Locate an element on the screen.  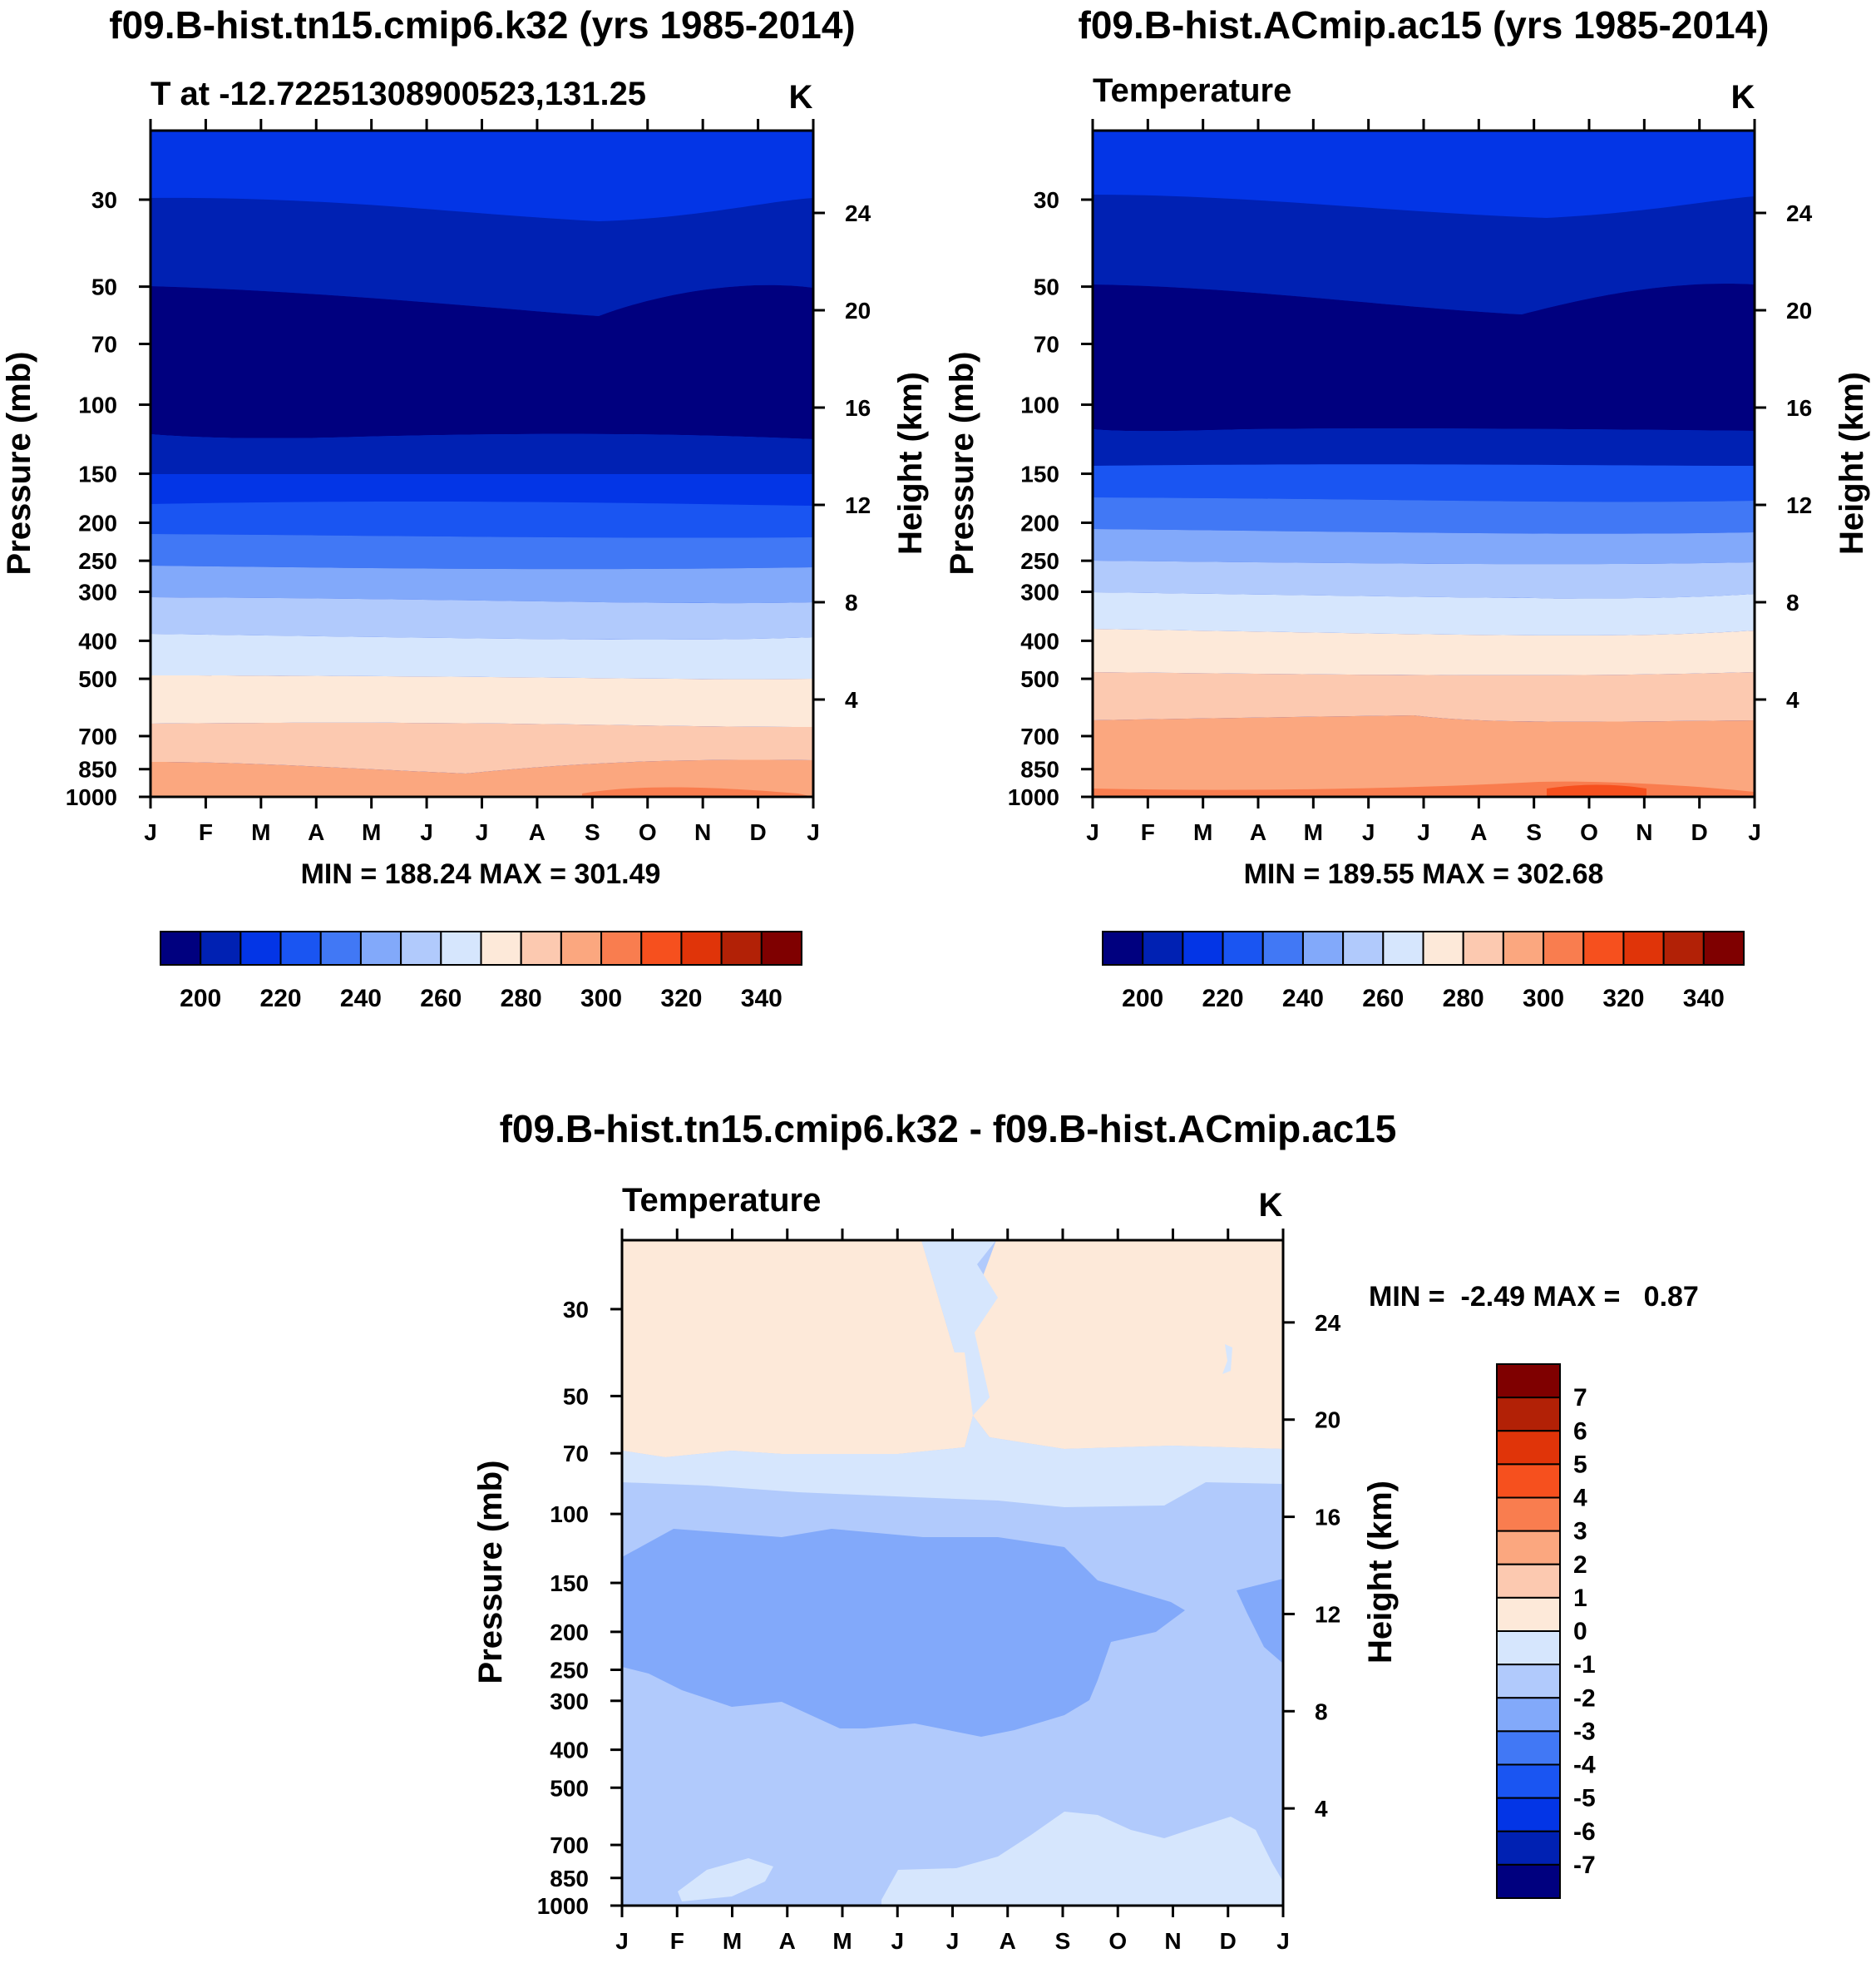
panel-left-y-tick-label: 700 is located at coordinates (97, 736).